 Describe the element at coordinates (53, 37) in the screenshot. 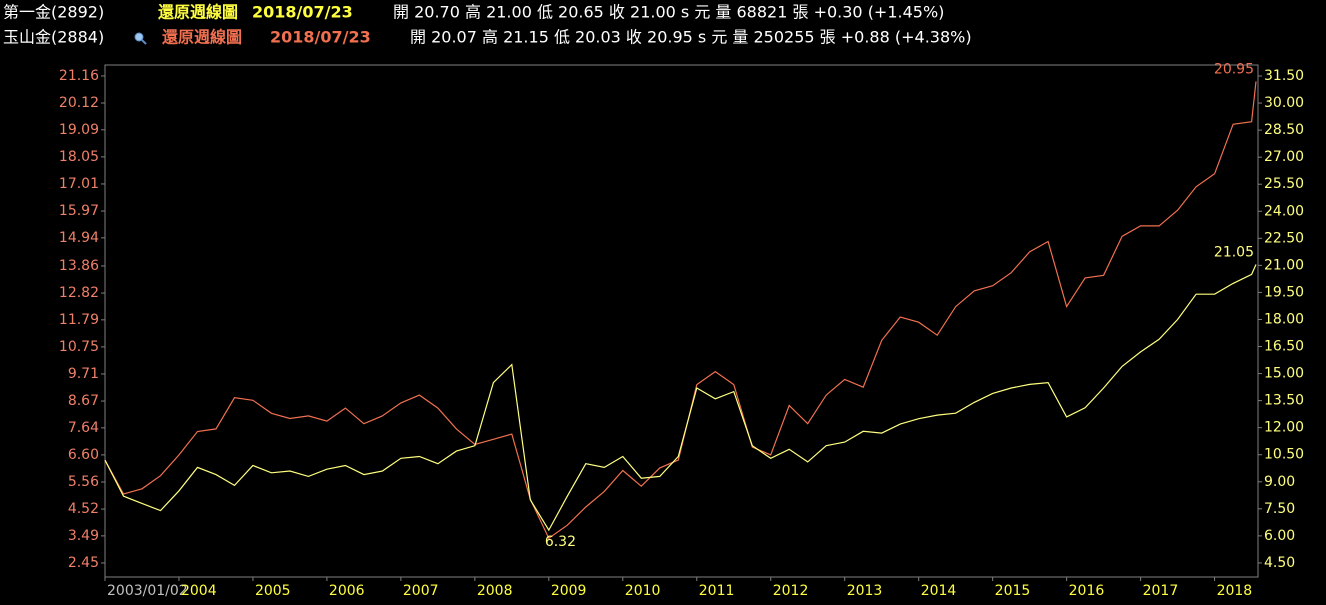

I see `stock-name: 玉山金(2884)` at that location.